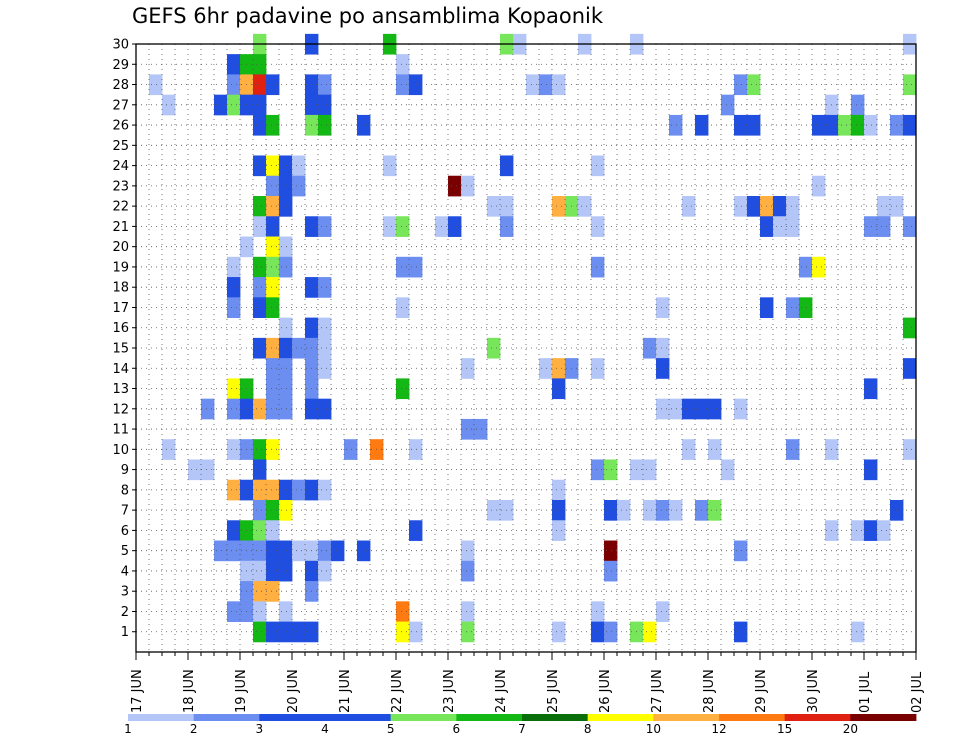 This screenshot has width=960, height=742. Describe the element at coordinates (120, 186) in the screenshot. I see `y-tick-label: 23` at that location.